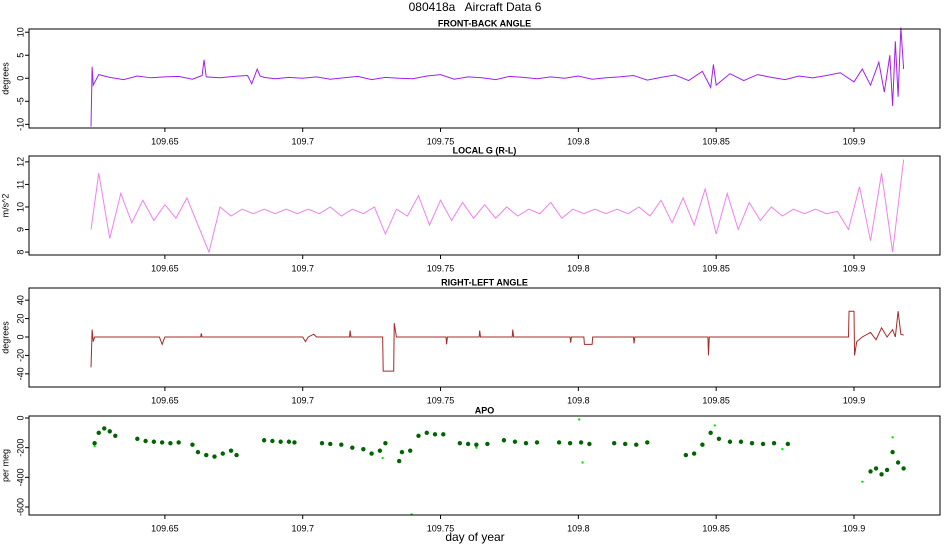 The height and width of the screenshot is (550, 950). What do you see at coordinates (474, 537) in the screenshot?
I see `x-axis-label: day of year` at bounding box center [474, 537].